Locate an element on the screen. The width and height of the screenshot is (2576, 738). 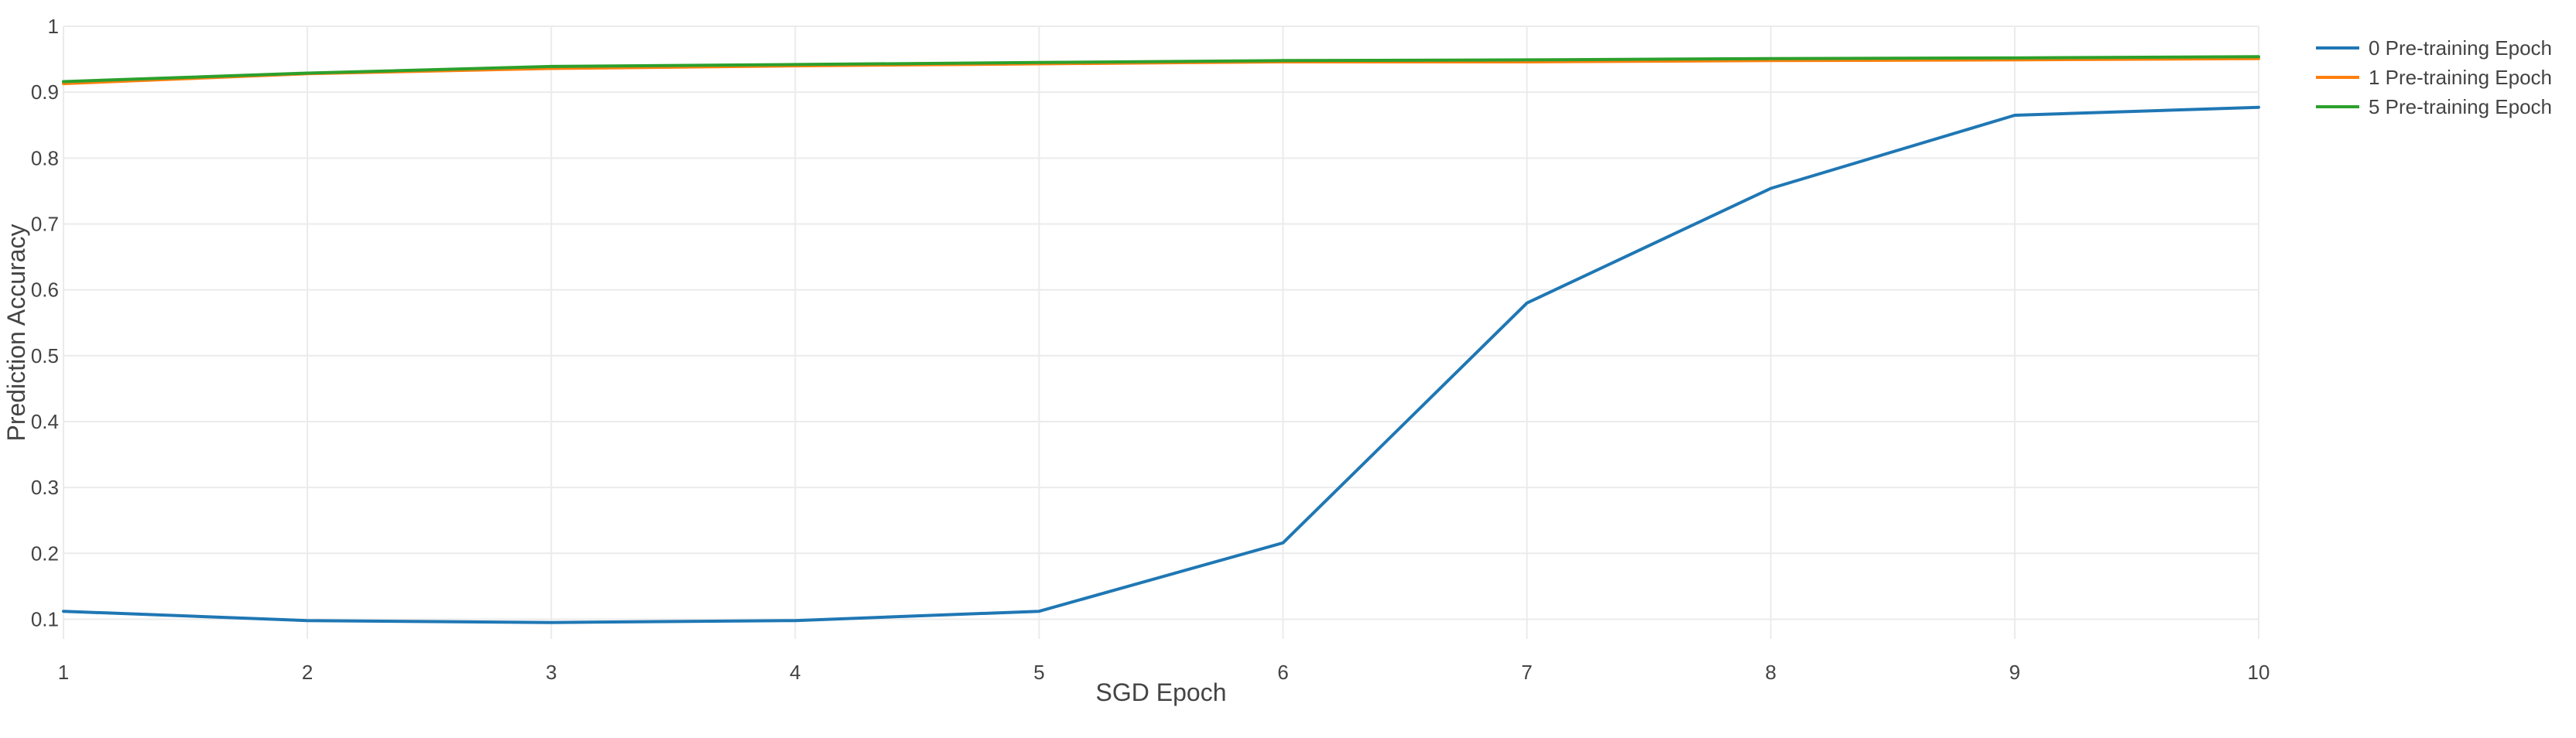
x-tick-label: 2 is located at coordinates (307, 673).